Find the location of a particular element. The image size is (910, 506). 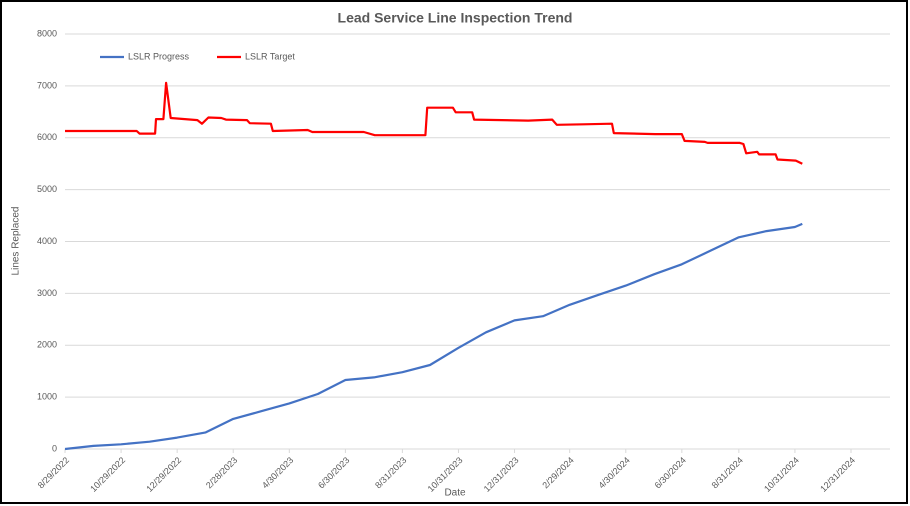

y-tick-label: 8000 is located at coordinates (47, 33).